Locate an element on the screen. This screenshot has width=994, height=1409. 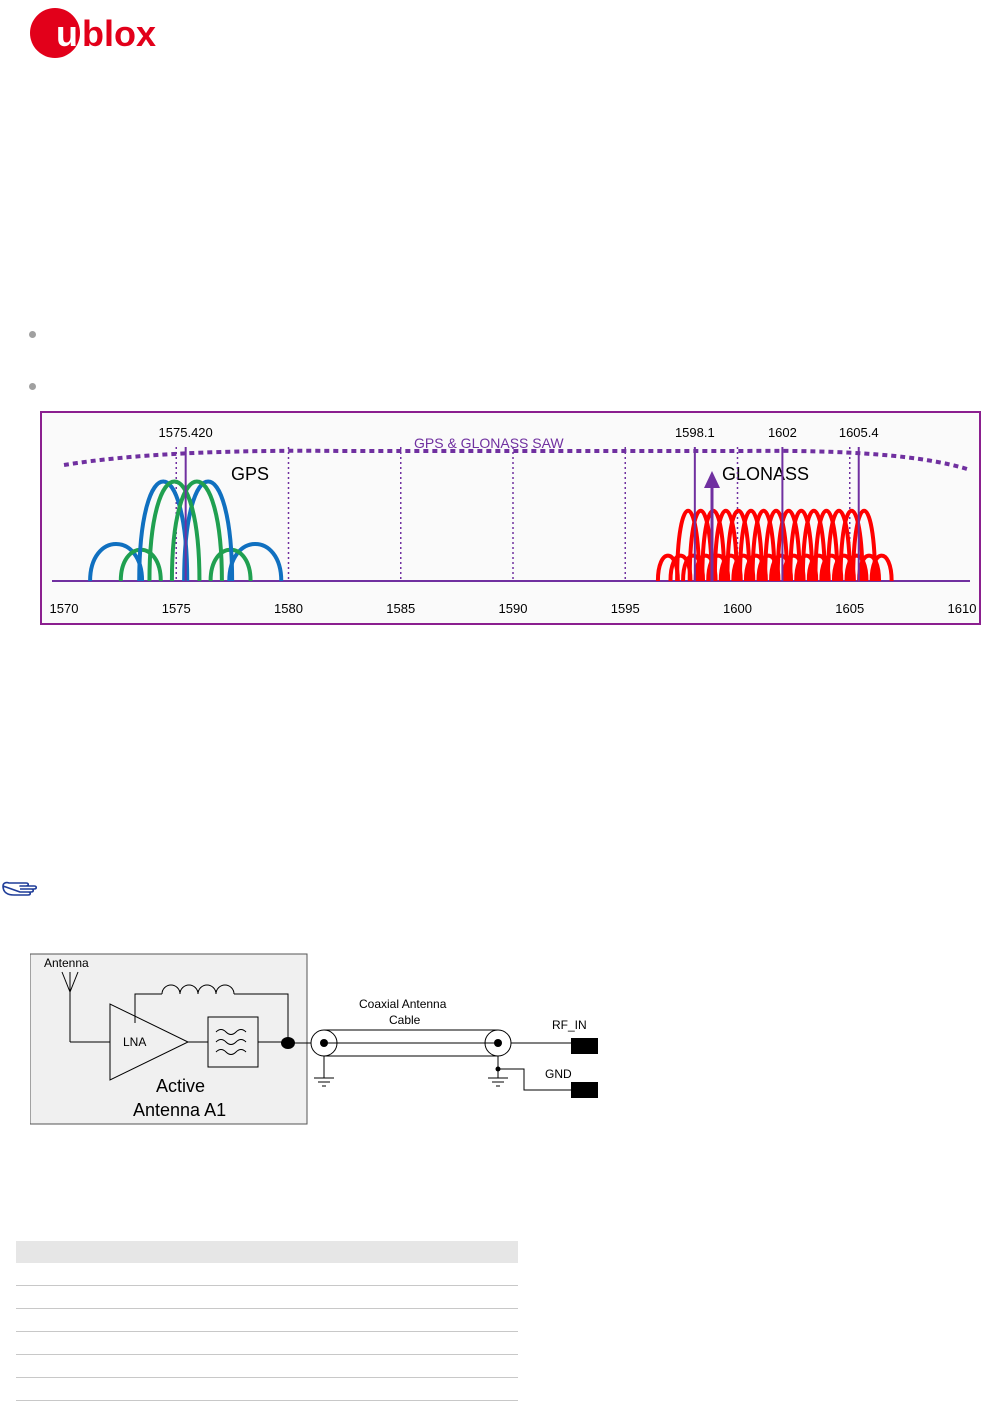
x-tick-label: 1570 is located at coordinates (64, 608).